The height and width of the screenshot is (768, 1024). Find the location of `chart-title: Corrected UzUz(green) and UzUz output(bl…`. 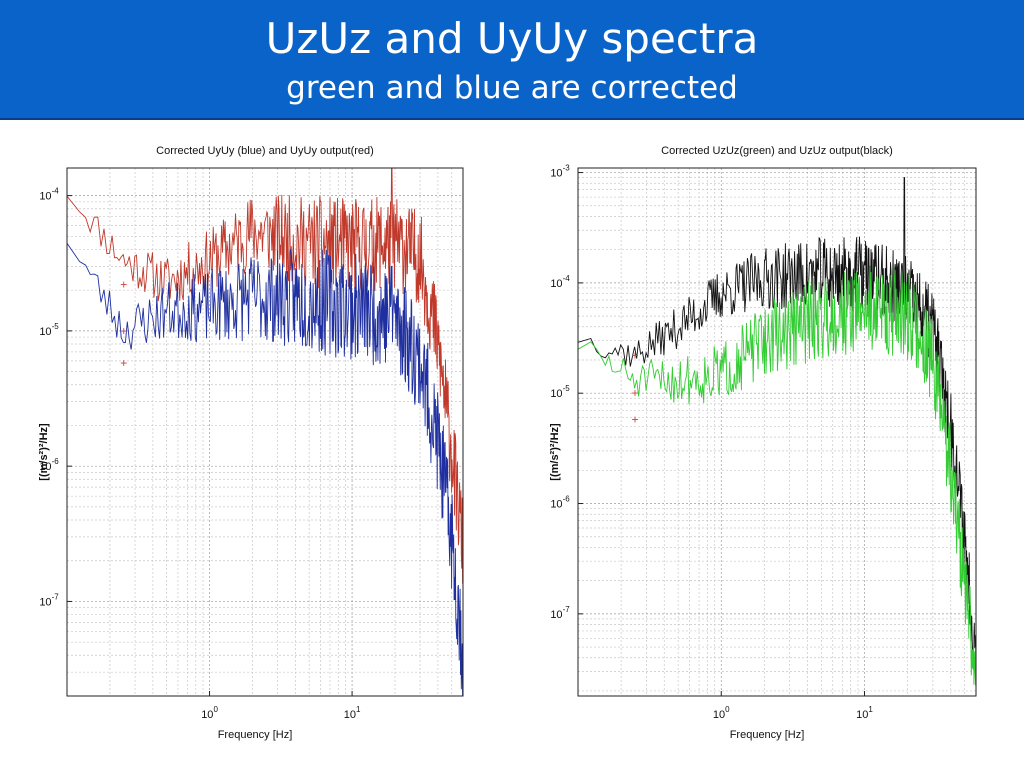

chart-title: Corrected UzUz(green) and UzUz output(bl… is located at coordinates (777, 151).